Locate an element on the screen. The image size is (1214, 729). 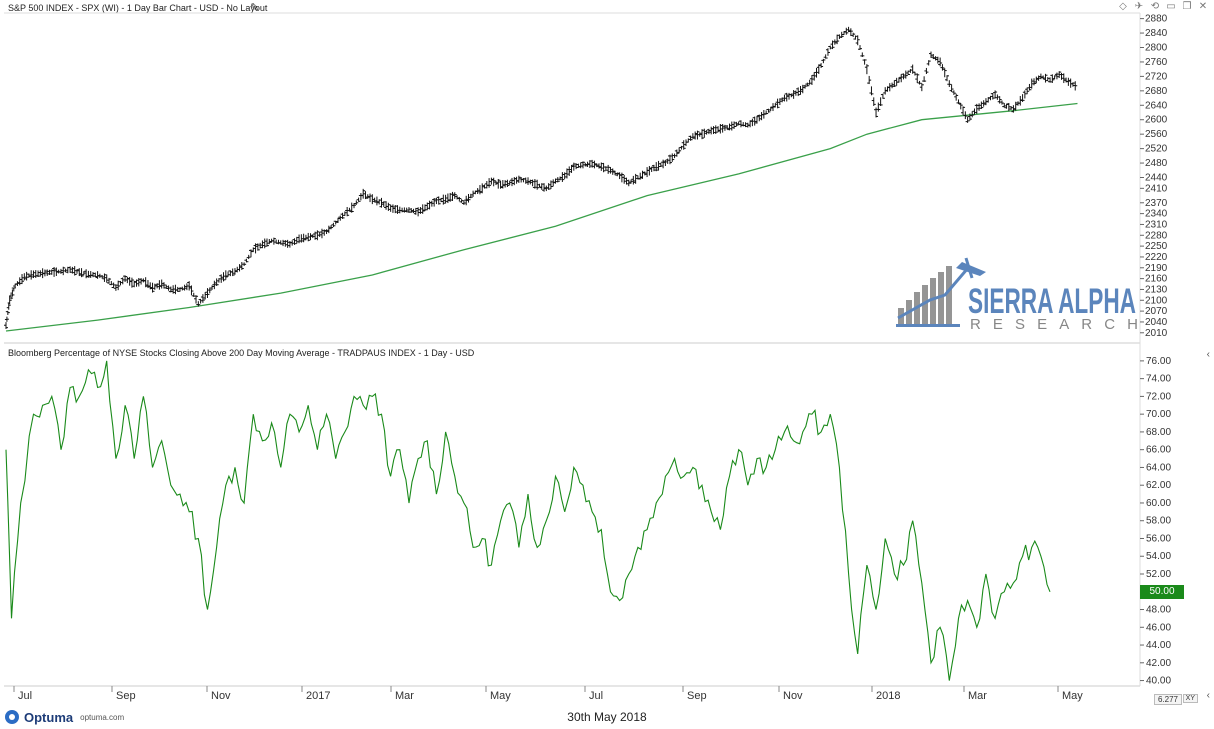
last-value-badge: 50.00 is located at coordinates (1162, 592).